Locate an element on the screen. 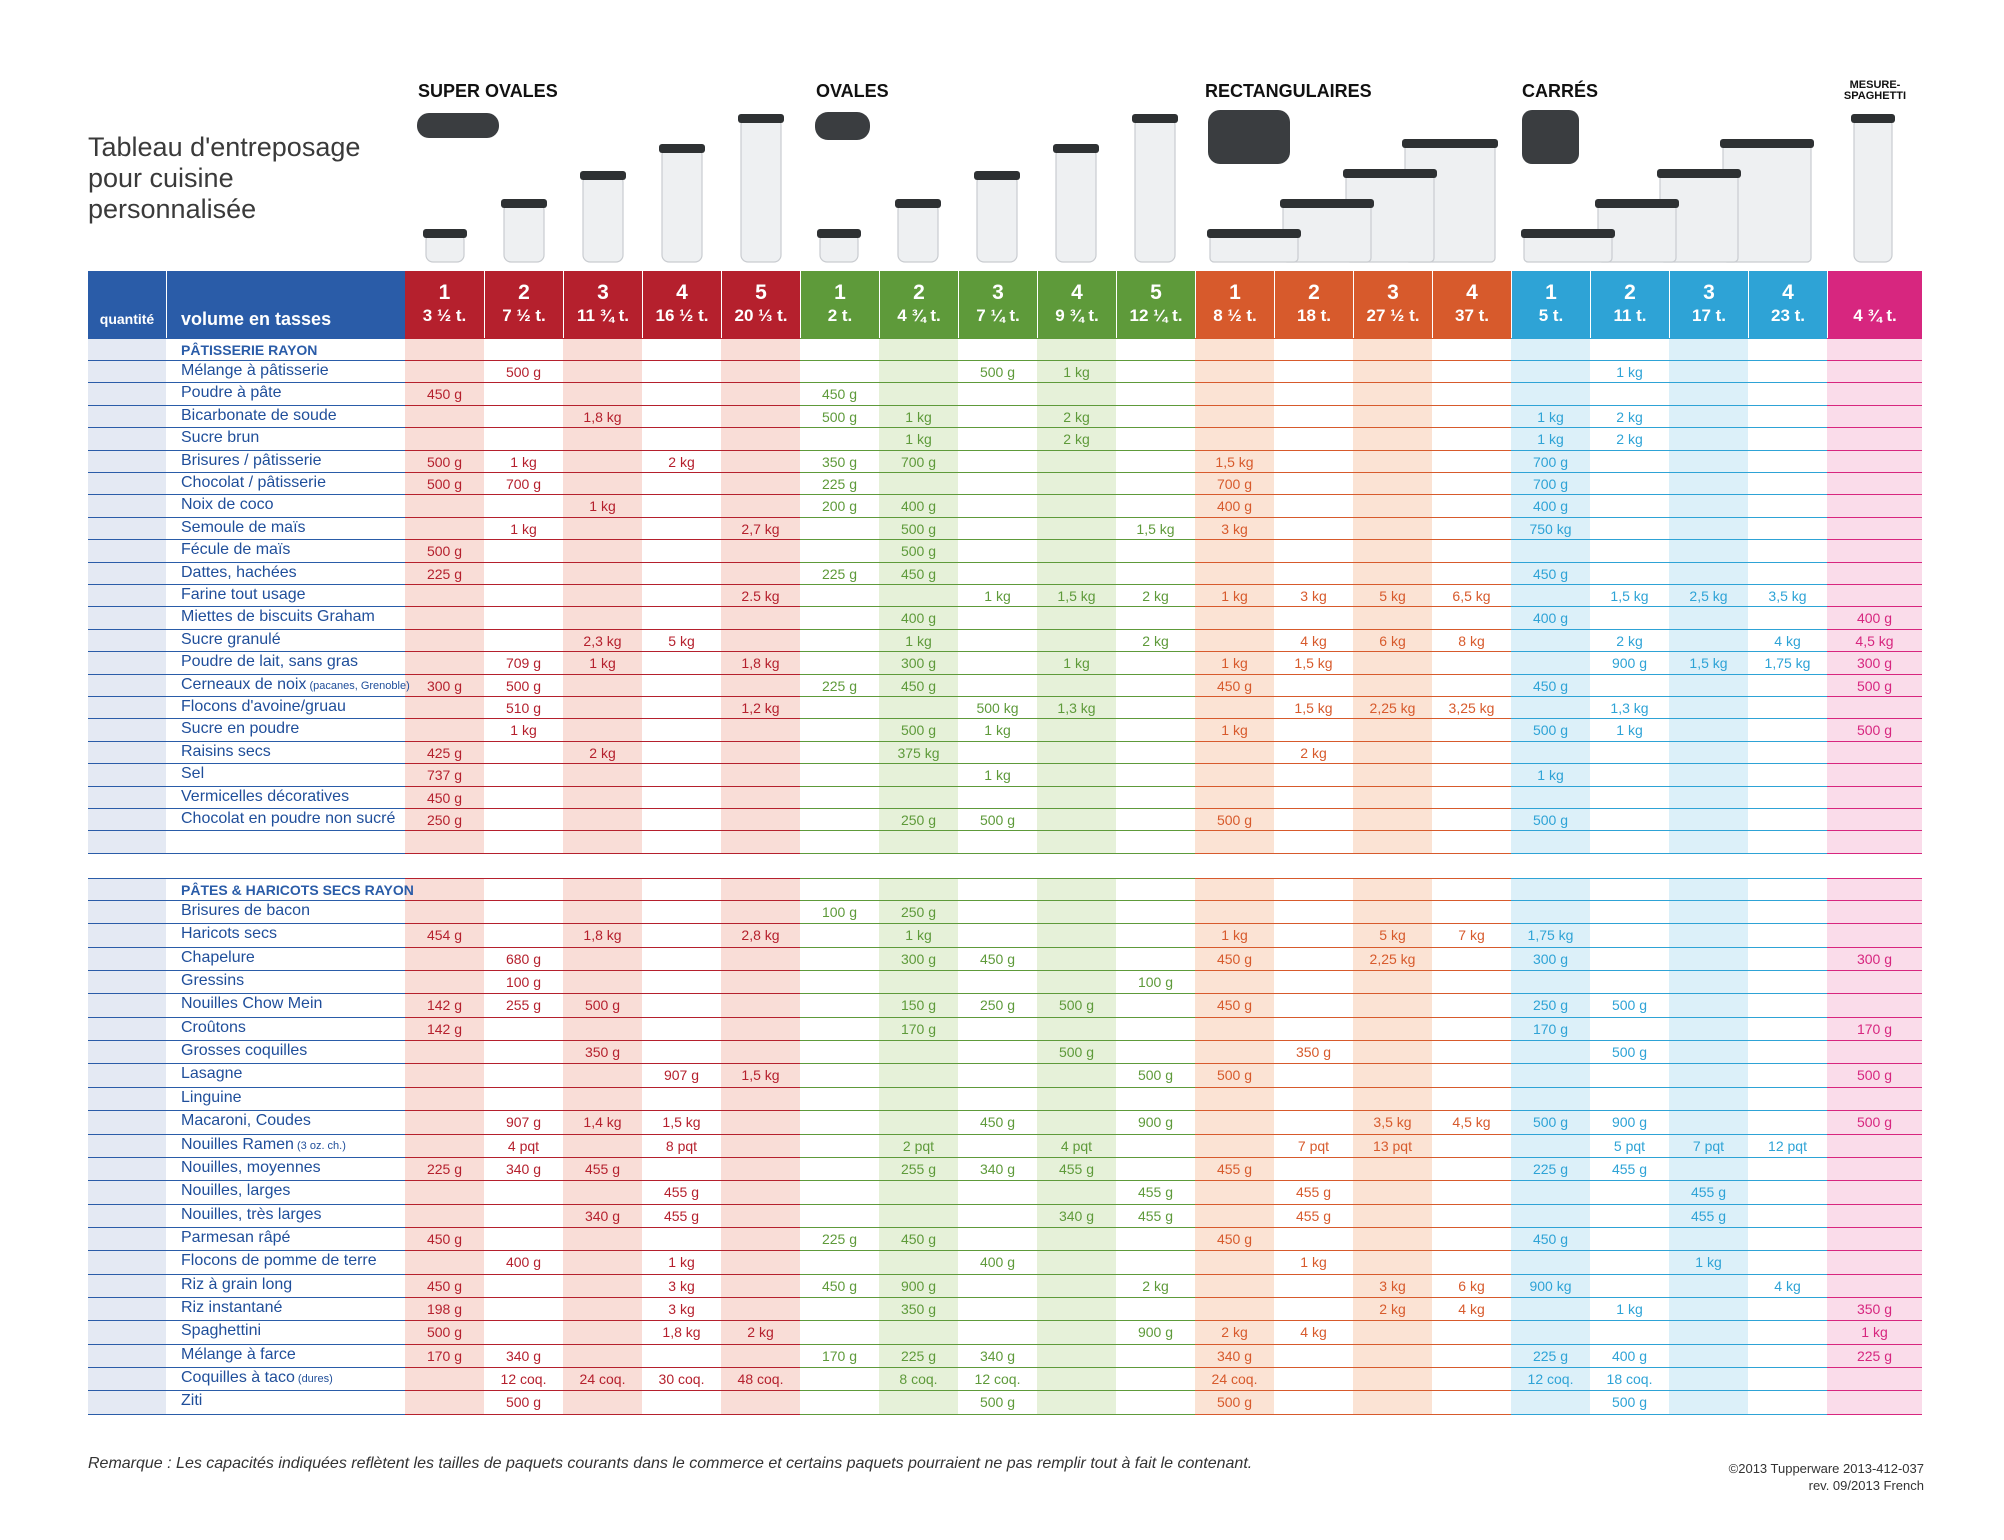 This screenshot has width=2004, height=1540. item-name: Flocons de pomme de terre is located at coordinates (279, 1261).